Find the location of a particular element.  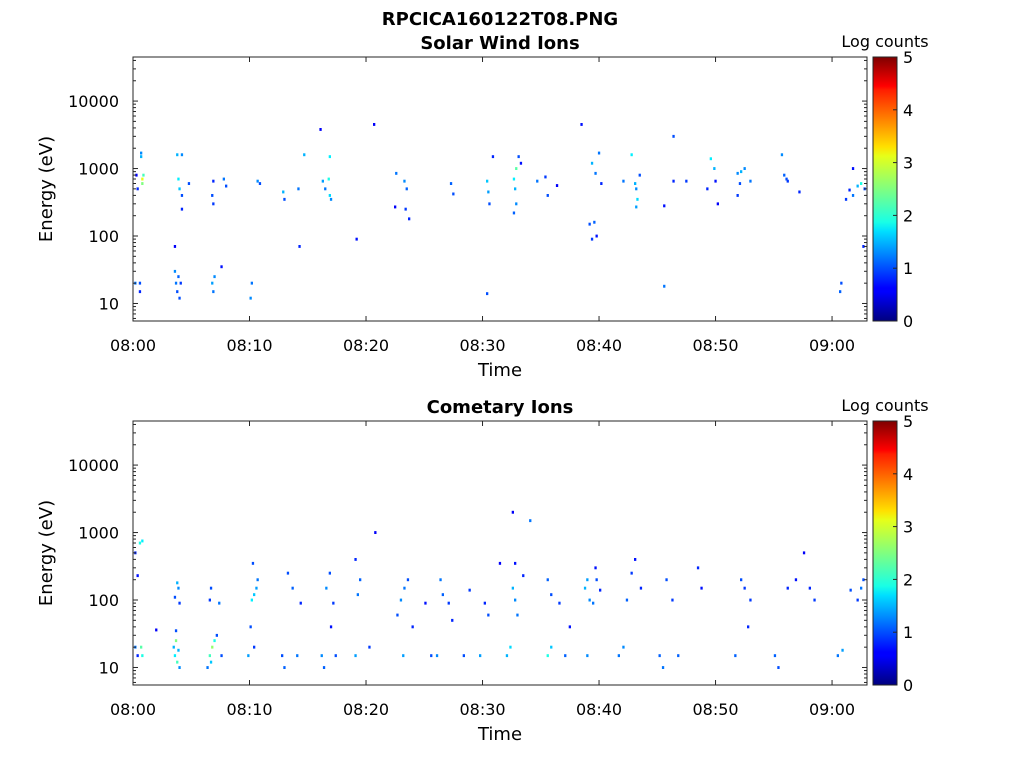

y-axis-label: Energy (eV) is located at coordinates (46, 553).